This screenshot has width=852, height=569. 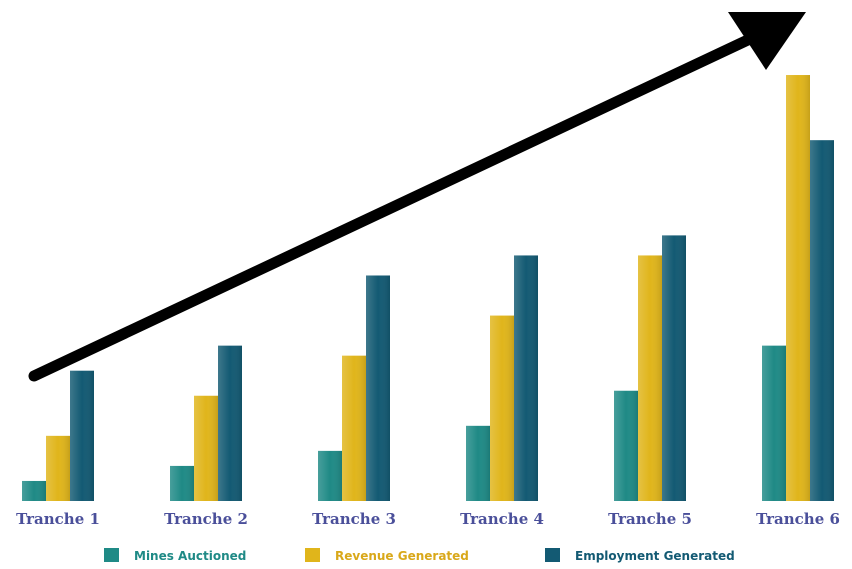 I want to click on legend-label-mines-auctioned: Mines Auctioned, so click(x=190, y=556).